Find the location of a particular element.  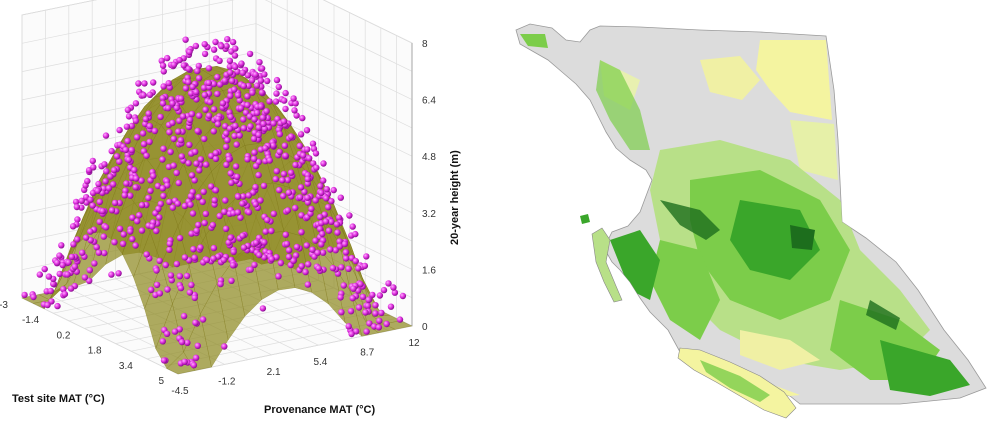

haida-gwaii-island is located at coordinates (607, 265).